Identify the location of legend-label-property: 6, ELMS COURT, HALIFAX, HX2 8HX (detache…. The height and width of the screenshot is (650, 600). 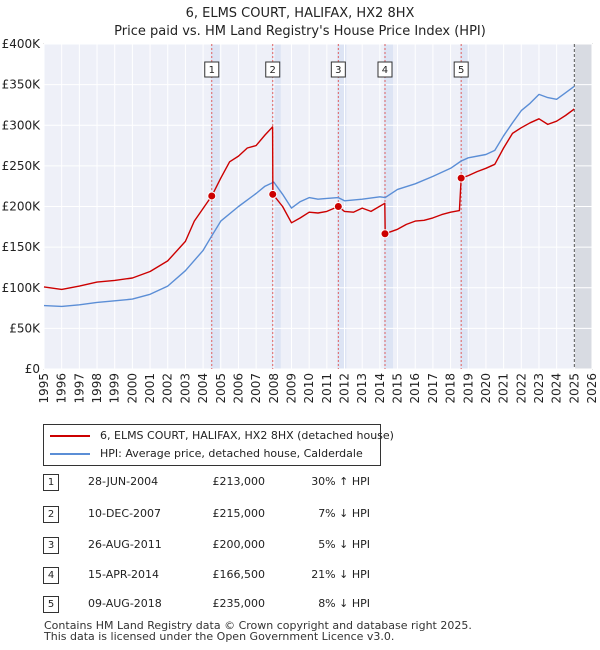
(247, 435).